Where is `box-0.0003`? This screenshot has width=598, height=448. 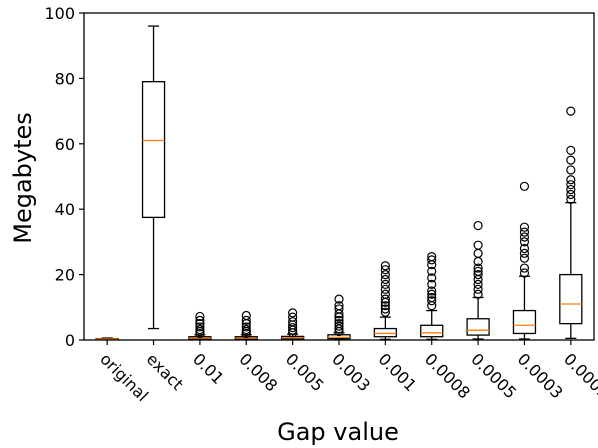 box-0.0003 is located at coordinates (524, 260).